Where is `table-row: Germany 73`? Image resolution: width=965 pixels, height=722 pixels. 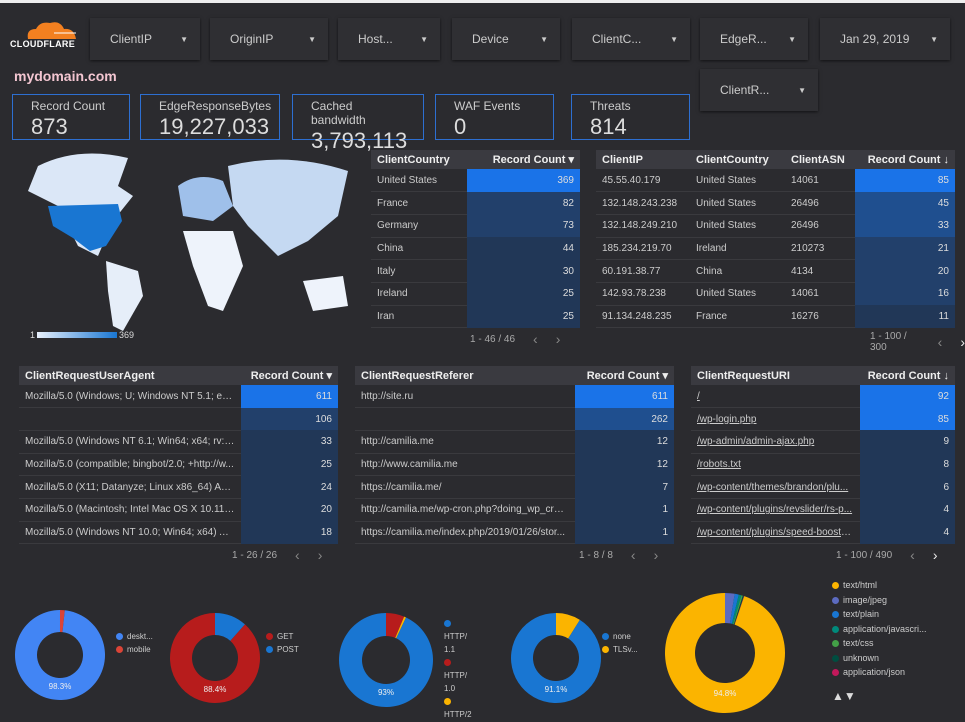
table-row: Germany 73 is located at coordinates (475, 226).